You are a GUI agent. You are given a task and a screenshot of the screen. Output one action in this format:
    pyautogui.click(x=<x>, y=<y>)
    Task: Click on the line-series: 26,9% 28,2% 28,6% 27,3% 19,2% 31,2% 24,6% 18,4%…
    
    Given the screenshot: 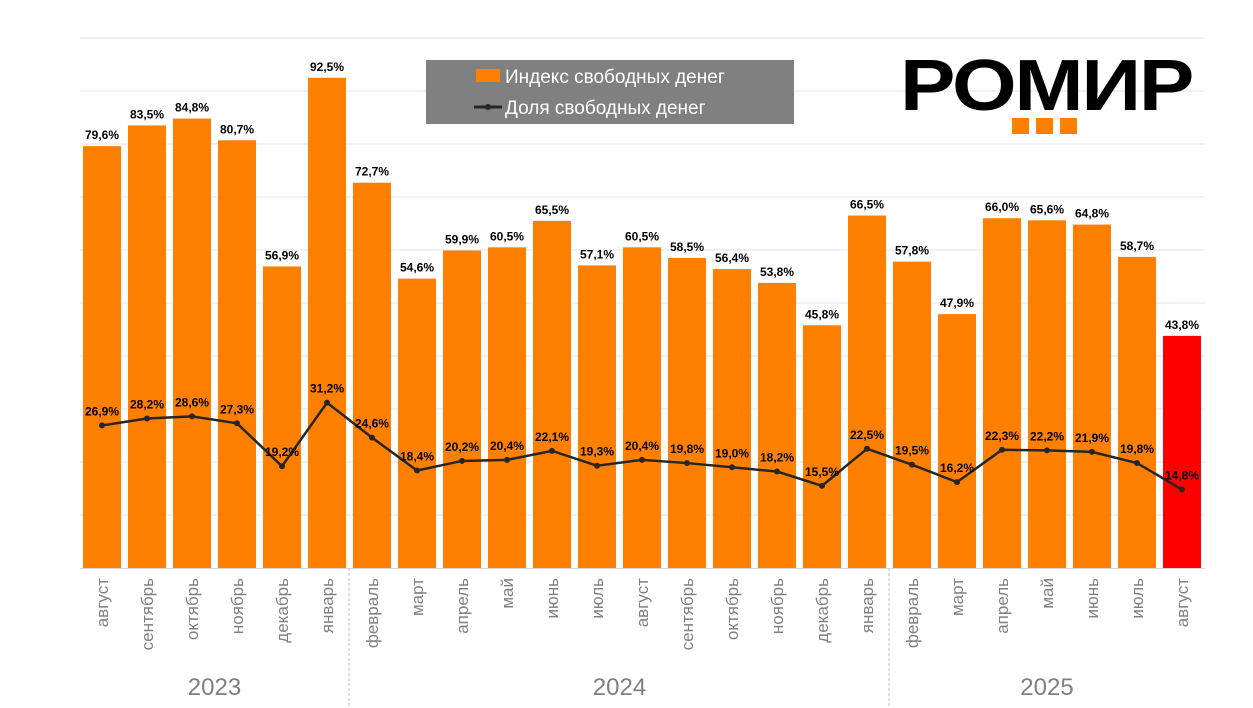 What is the action you would take?
    pyautogui.click(x=642, y=437)
    